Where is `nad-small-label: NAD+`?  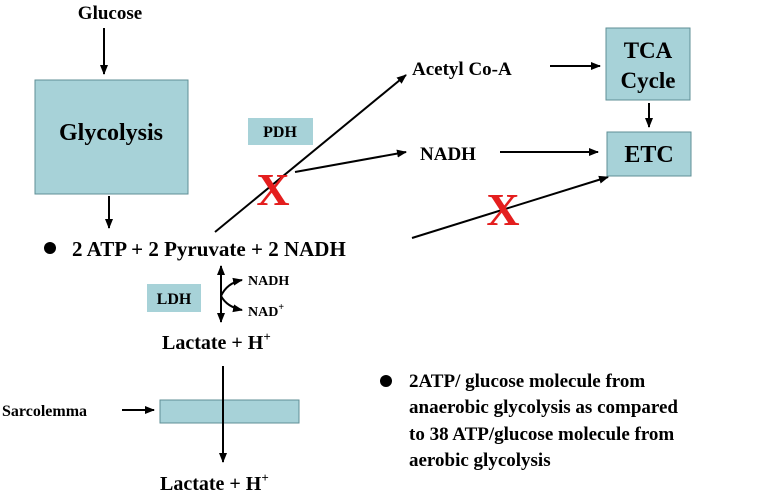
nad-small-label: NAD+ is located at coordinates (266, 311).